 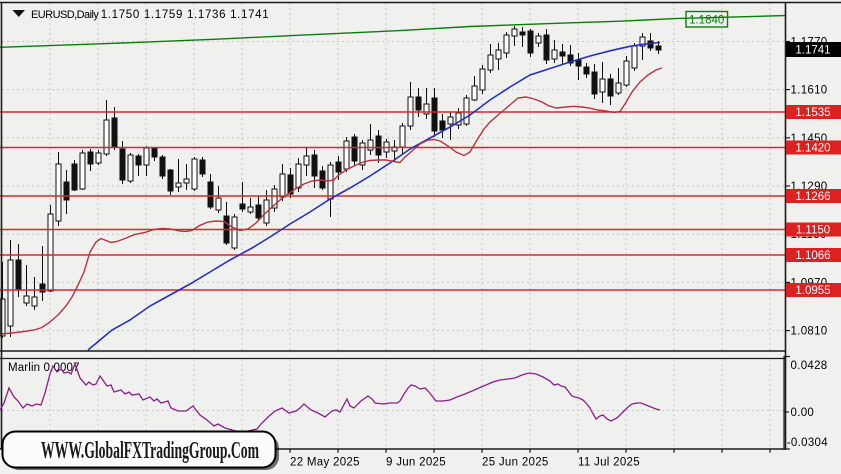 I want to click on svg-text: 22 May 2025, so click(x=325, y=463).